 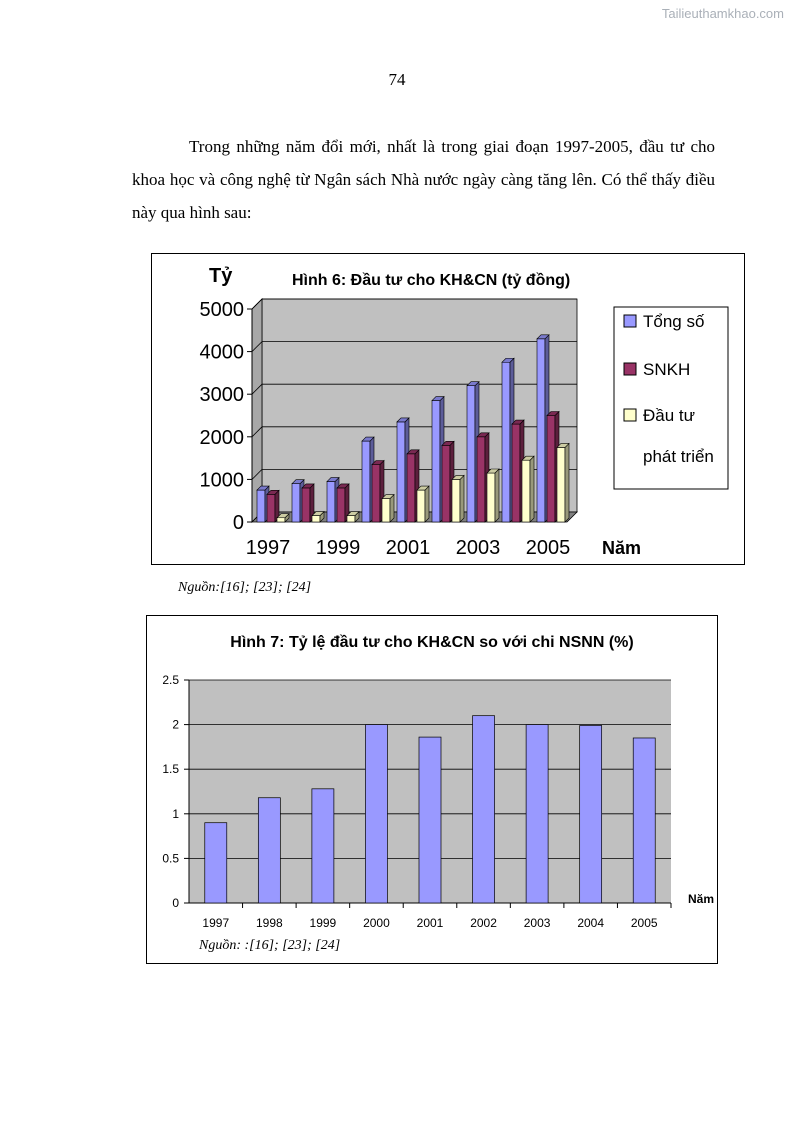 What do you see at coordinates (221, 276) in the screenshot?
I see `chart6-ylabel: Tỷ` at bounding box center [221, 276].